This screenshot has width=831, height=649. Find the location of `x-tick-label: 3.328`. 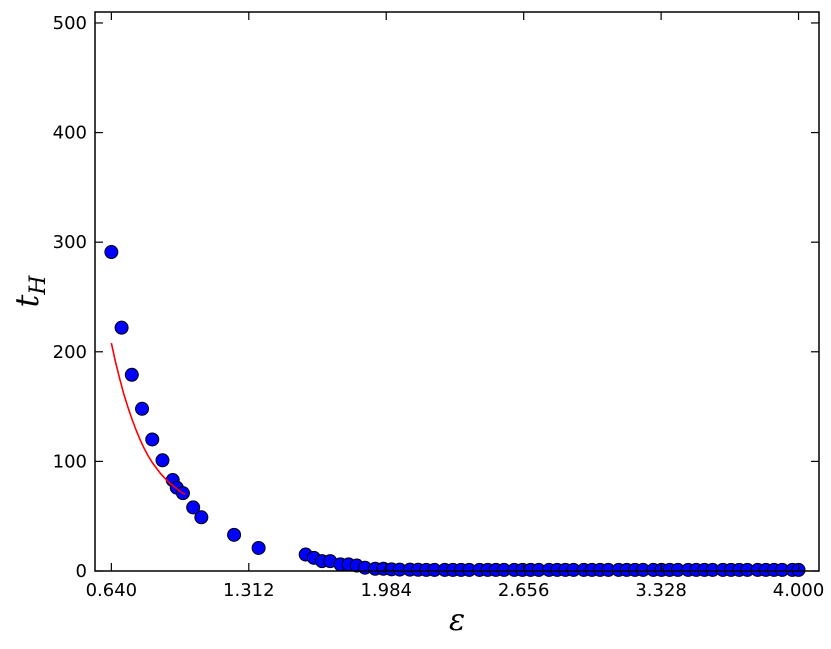

x-tick-label: 3.328 is located at coordinates (661, 590).